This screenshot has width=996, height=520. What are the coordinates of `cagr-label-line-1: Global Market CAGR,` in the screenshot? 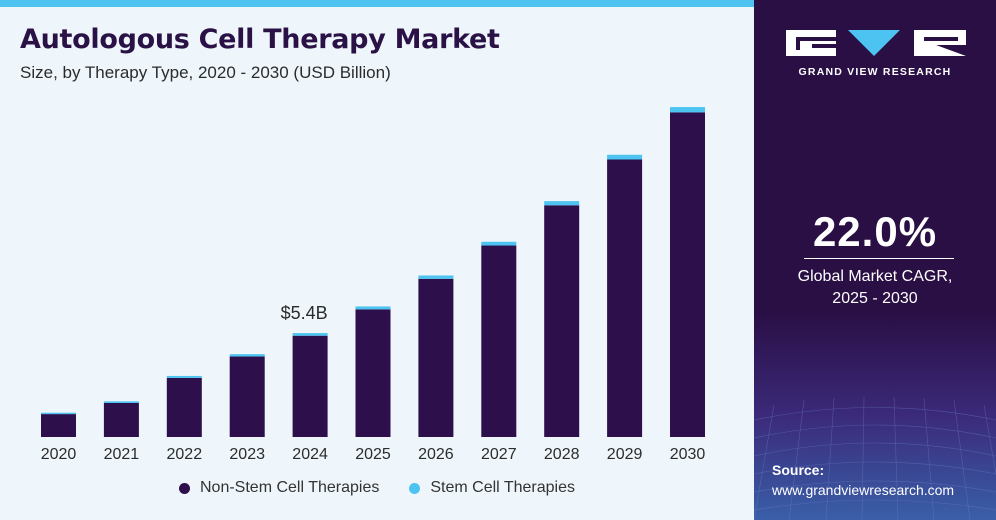 It's located at (875, 276).